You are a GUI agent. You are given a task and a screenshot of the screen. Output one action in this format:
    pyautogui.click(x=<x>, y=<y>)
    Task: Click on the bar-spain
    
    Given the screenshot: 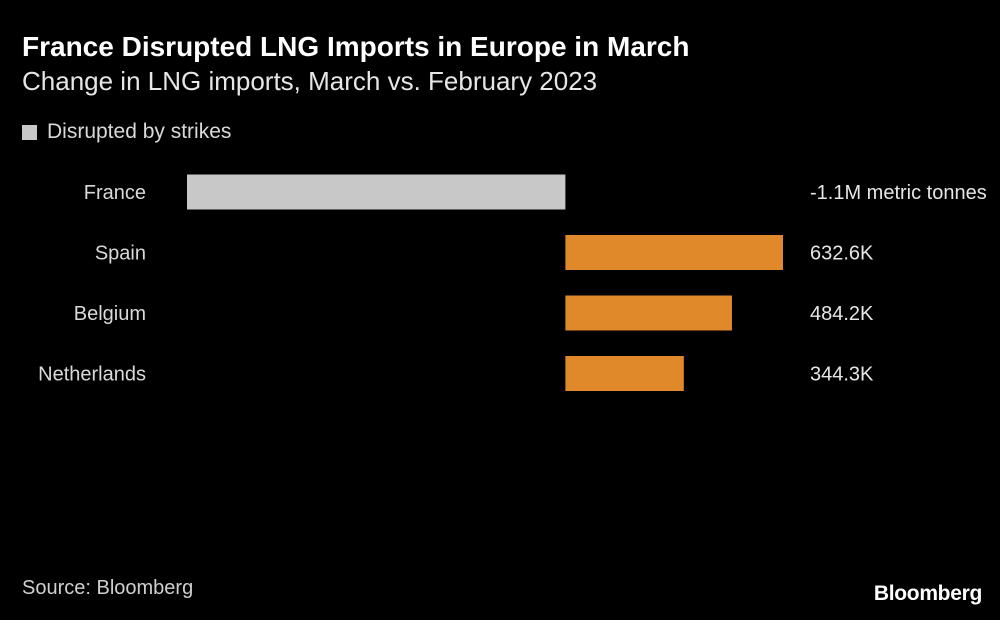 What is the action you would take?
    pyautogui.click(x=674, y=252)
    